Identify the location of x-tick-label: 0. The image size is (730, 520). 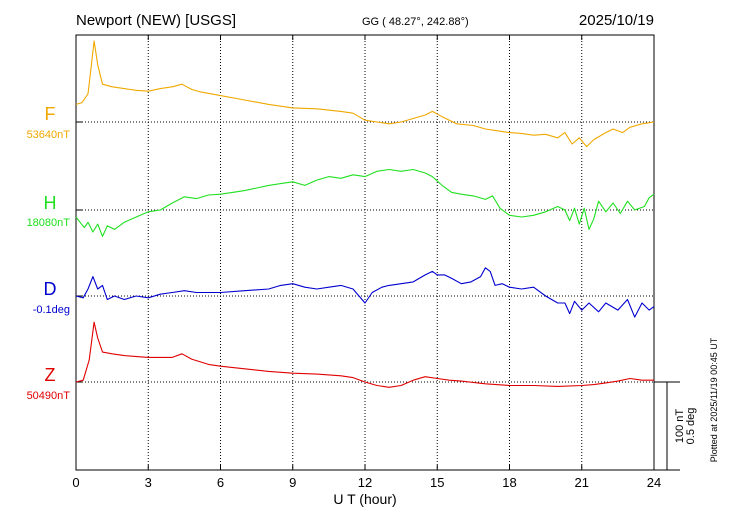
(75, 482).